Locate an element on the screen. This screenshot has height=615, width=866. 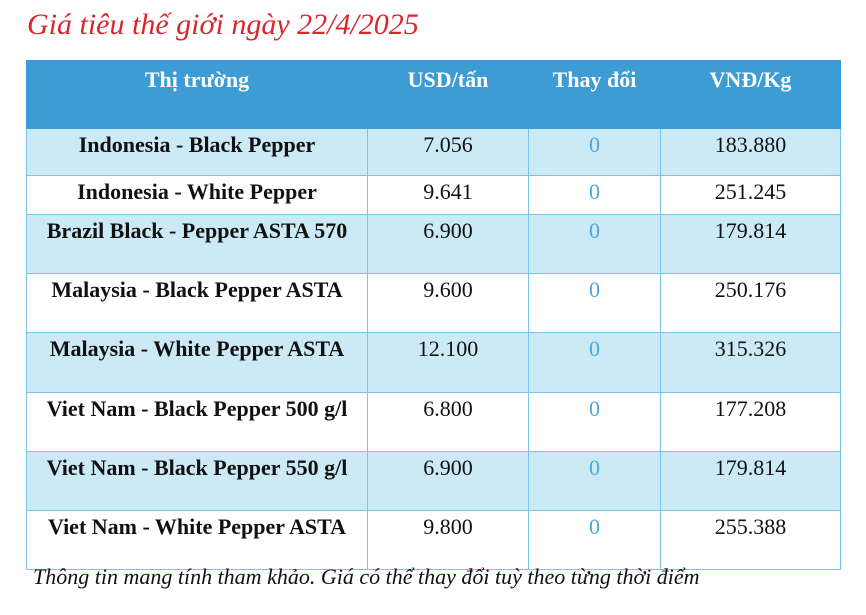
usd-cell: 9.800 is located at coordinates (448, 540).